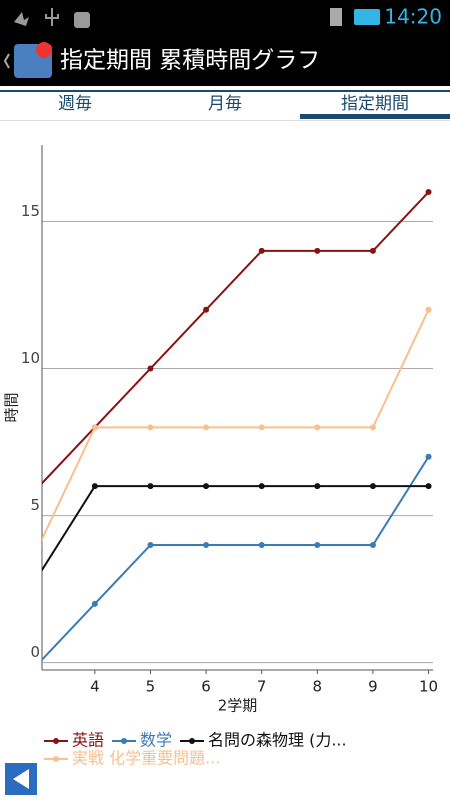  What do you see at coordinates (6, 61) in the screenshot?
I see `back-caret` at bounding box center [6, 61].